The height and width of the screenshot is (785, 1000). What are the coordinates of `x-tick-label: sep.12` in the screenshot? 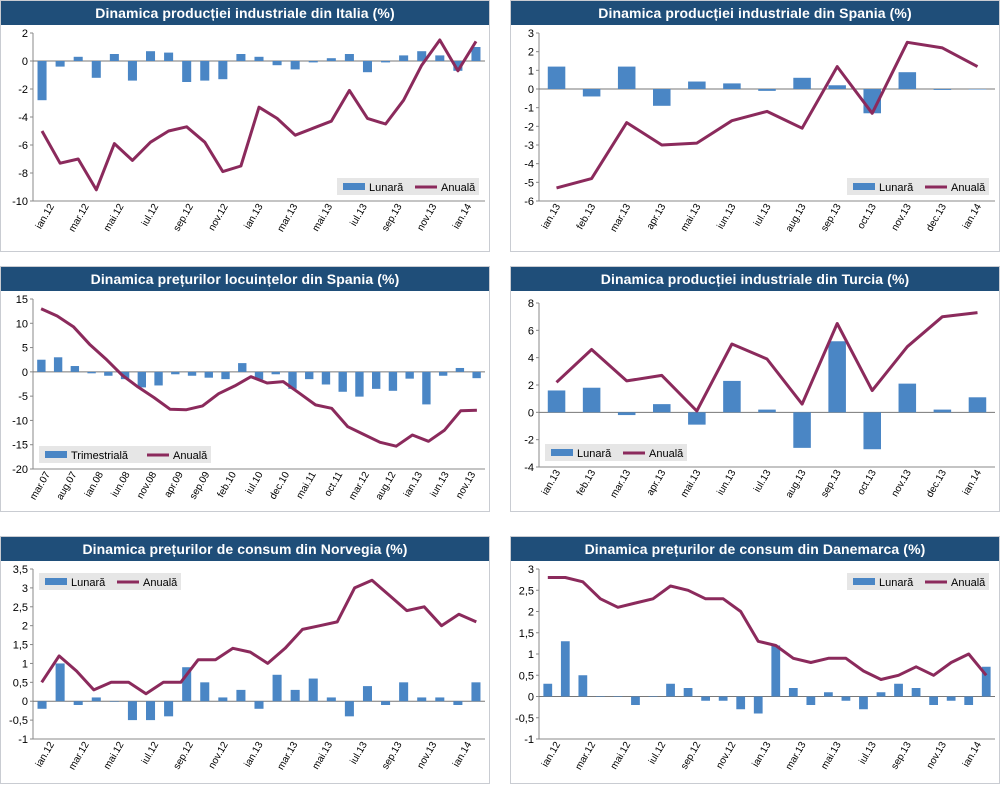 It's located at (691, 756).